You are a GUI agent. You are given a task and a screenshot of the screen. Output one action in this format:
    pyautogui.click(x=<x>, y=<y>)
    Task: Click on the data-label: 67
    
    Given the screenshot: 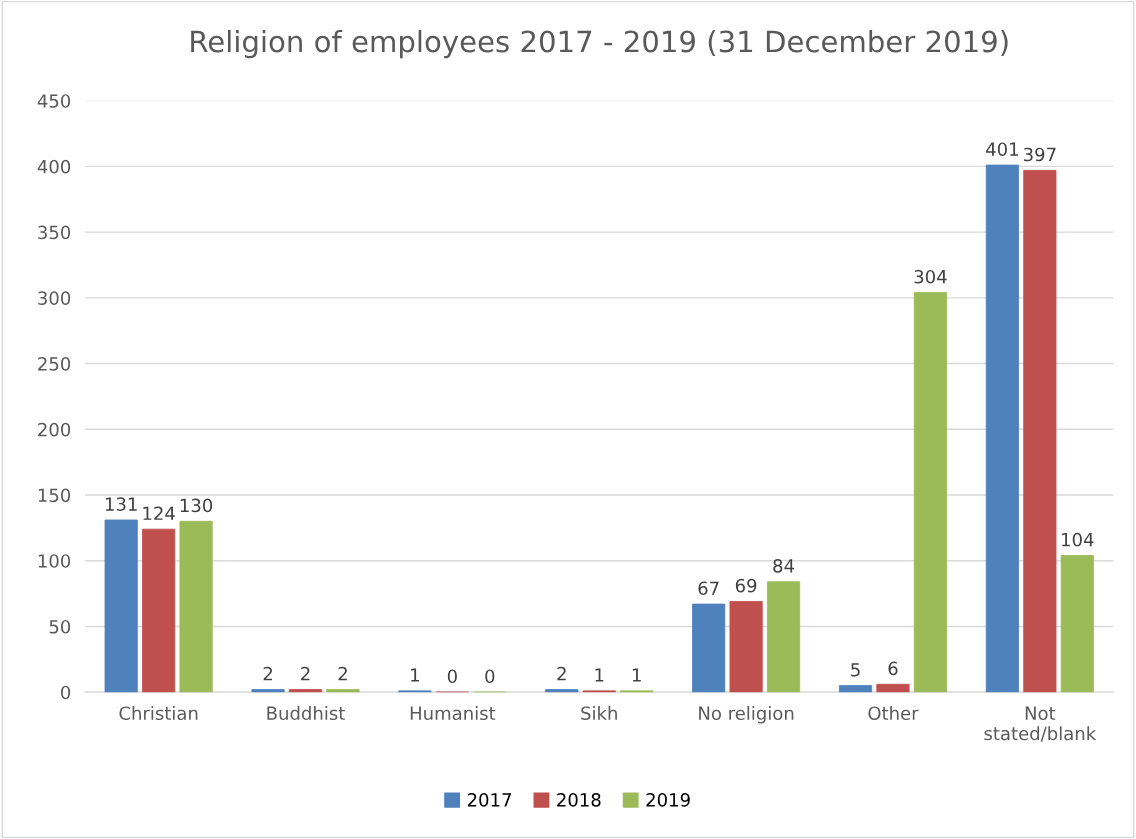 What is the action you would take?
    pyautogui.click(x=708, y=588)
    